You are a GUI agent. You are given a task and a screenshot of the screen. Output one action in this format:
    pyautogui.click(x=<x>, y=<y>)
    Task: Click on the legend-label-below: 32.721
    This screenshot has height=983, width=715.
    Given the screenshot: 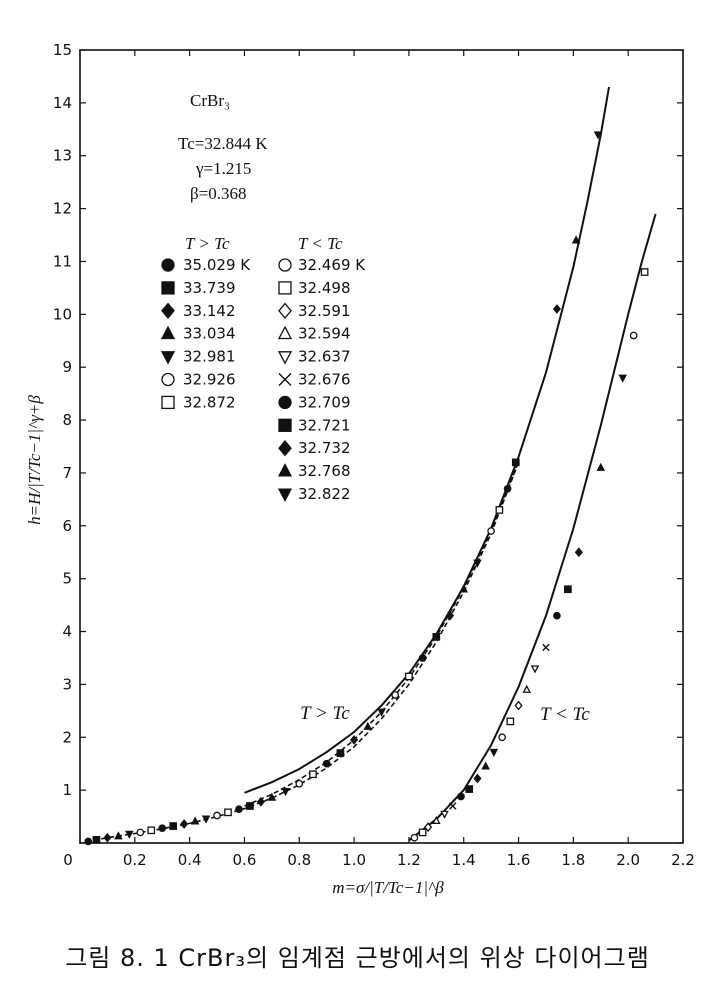 What is the action you would take?
    pyautogui.click(x=324, y=425)
    